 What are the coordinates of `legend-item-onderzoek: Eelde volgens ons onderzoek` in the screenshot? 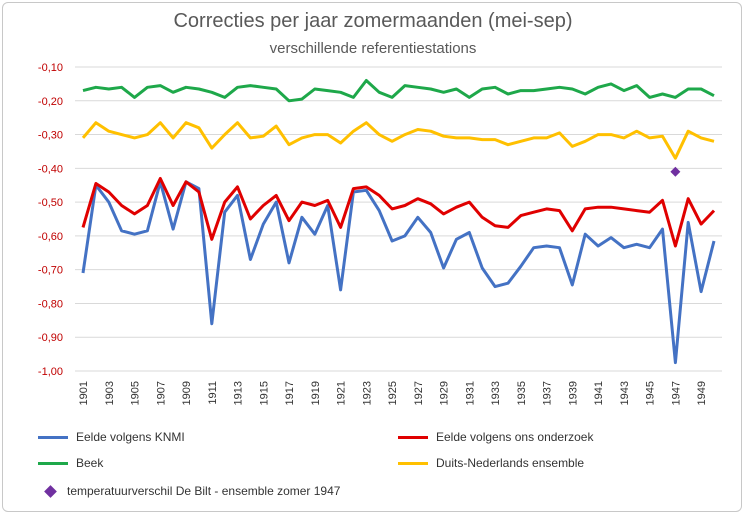 It's located at (495, 437).